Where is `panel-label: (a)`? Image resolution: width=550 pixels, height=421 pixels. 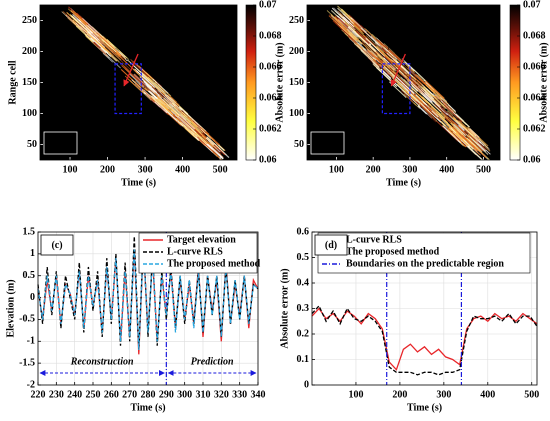 panel-label: (a) is located at coordinates (61, 143).